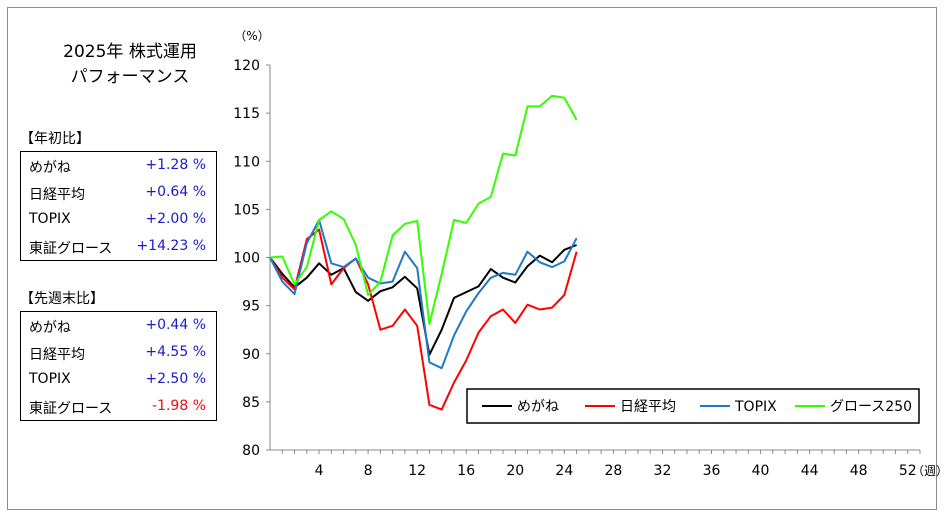  I want to click on y-tick-label: 120, so click(246, 66).